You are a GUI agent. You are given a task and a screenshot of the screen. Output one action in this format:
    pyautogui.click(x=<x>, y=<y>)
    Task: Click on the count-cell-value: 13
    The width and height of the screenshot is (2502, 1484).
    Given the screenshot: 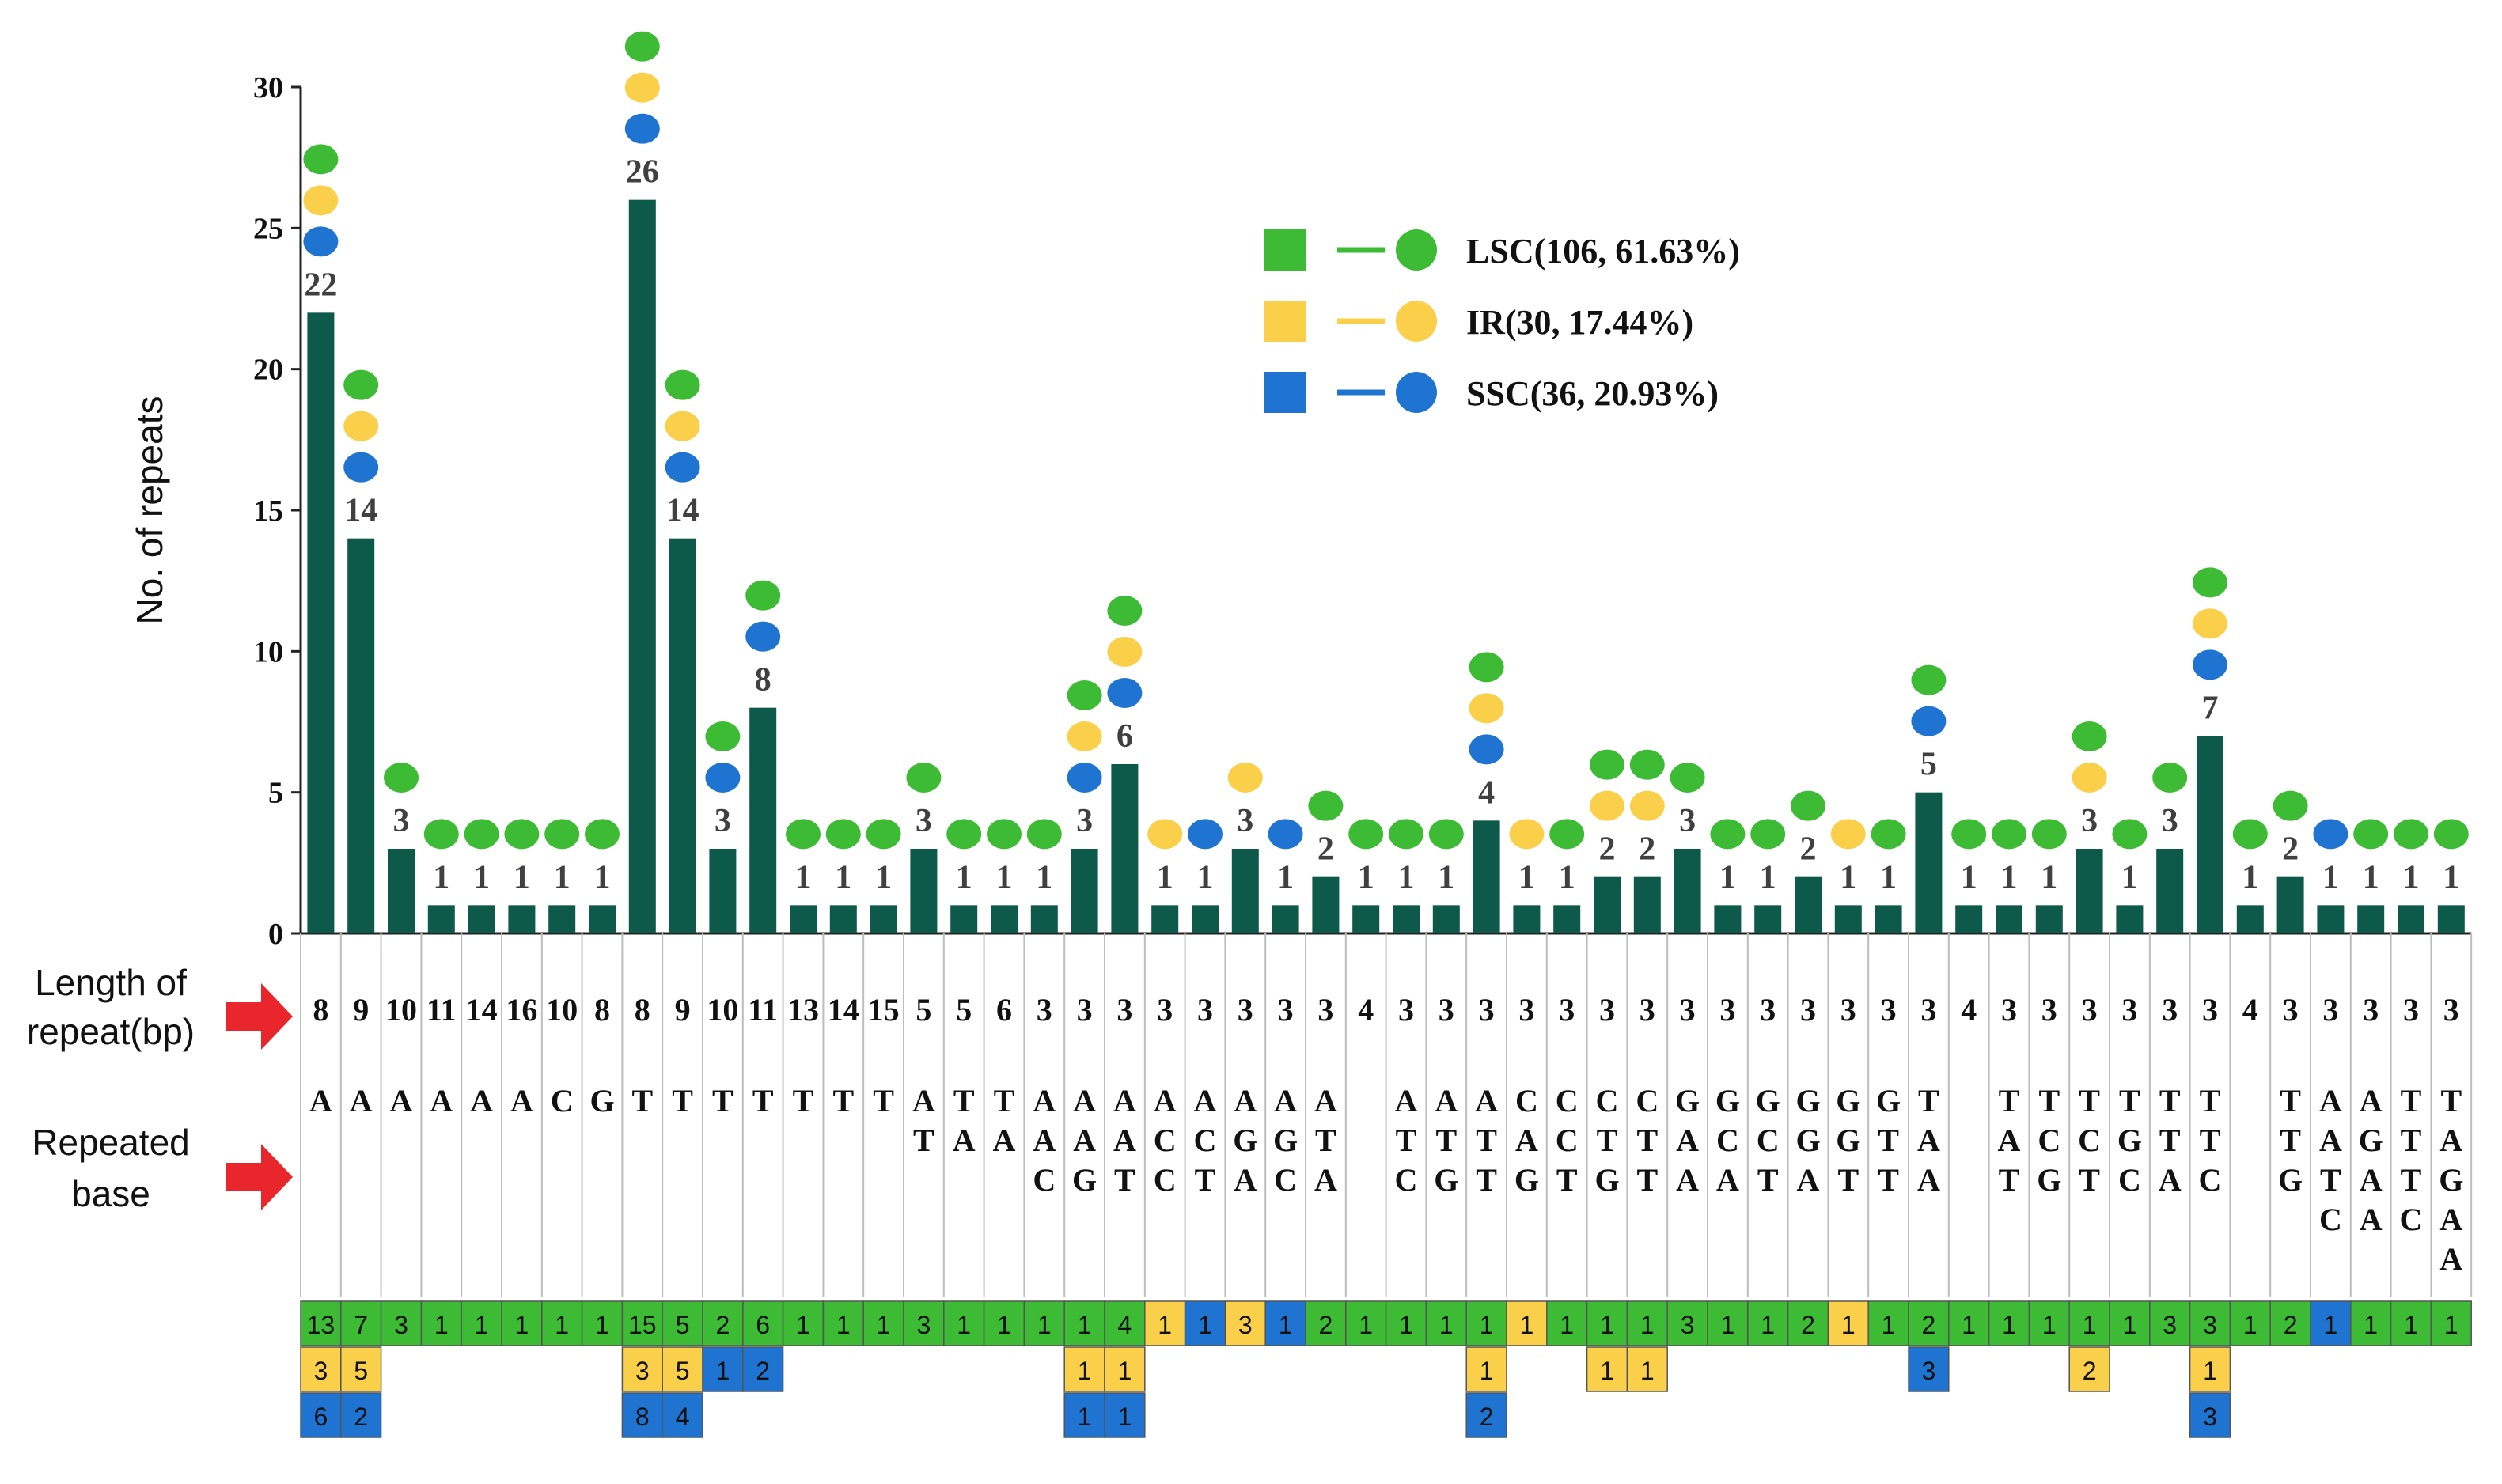 What is the action you would take?
    pyautogui.click(x=321, y=1325)
    